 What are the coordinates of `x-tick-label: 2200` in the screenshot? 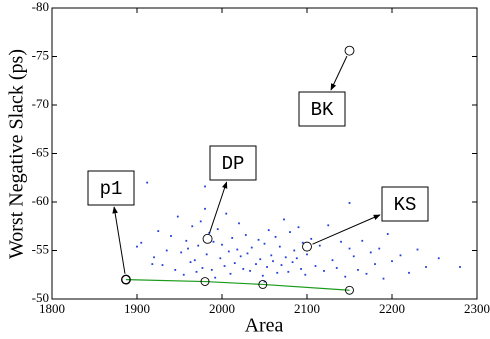 It's located at (392, 308).